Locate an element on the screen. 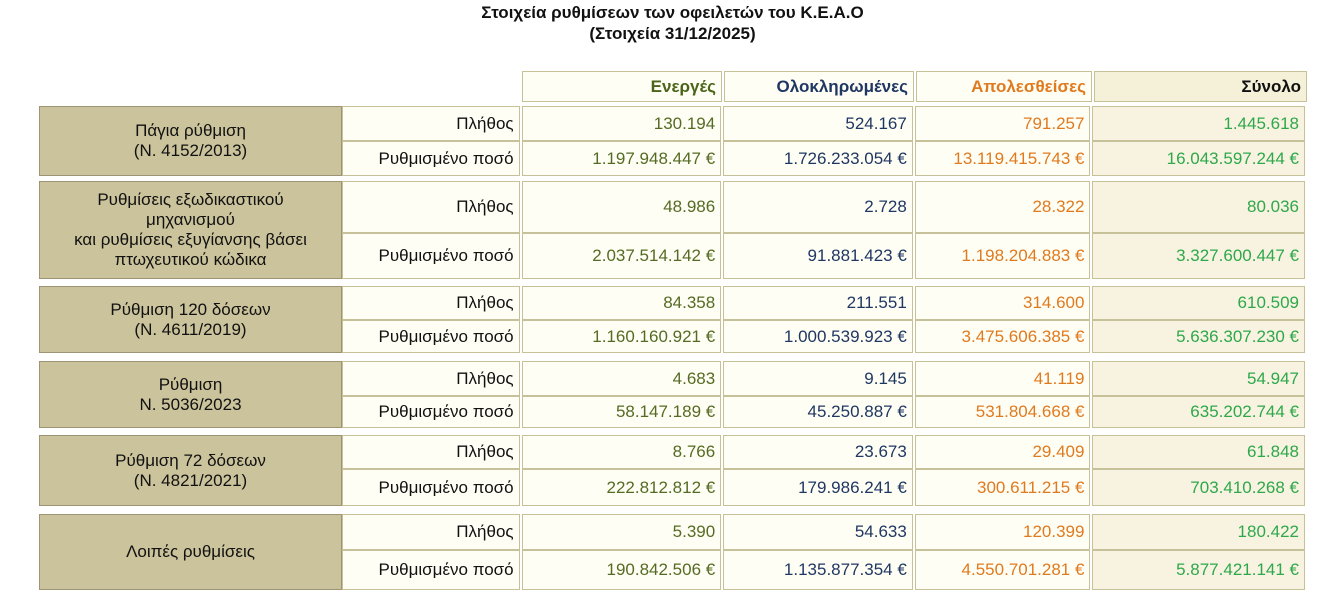  settlement-group-label: Λοιπές ρυθμίσεις is located at coordinates (190, 552).